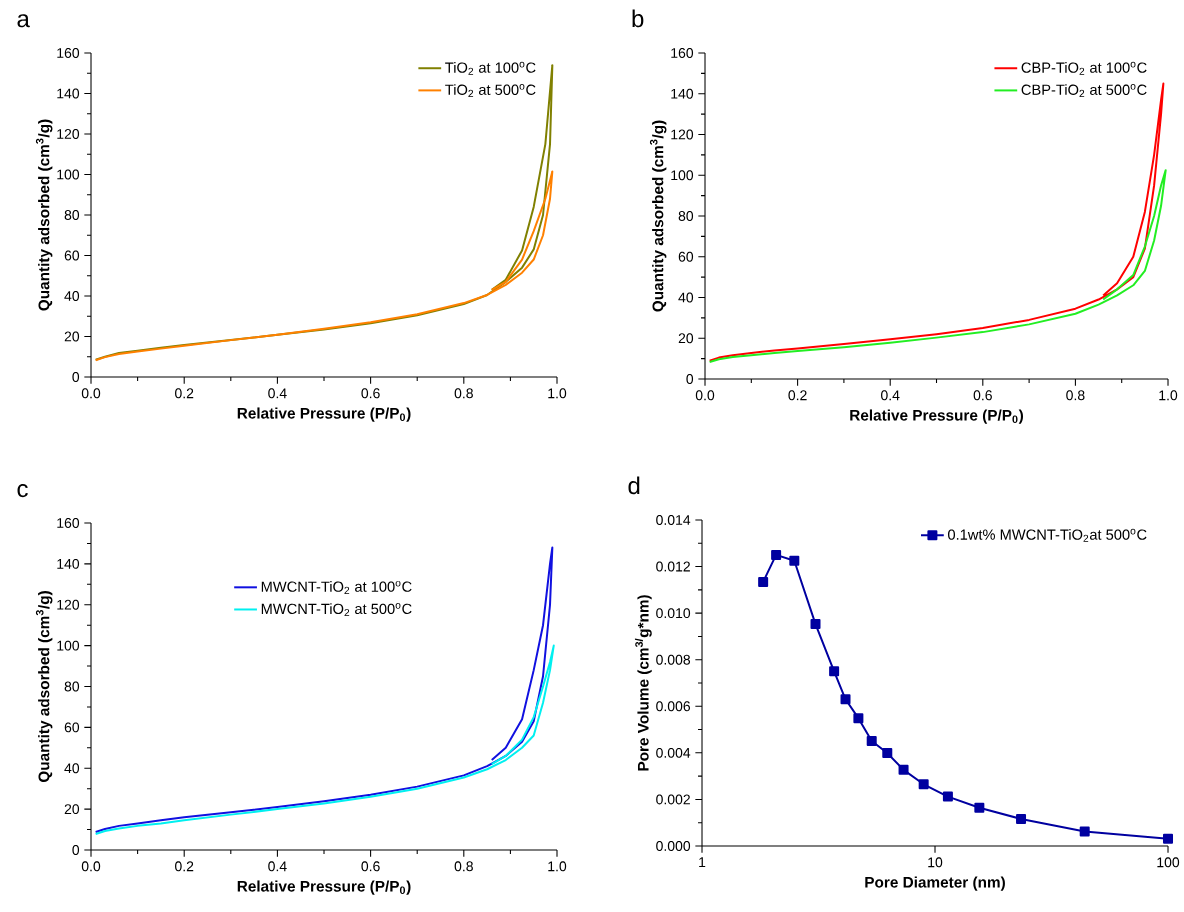  What do you see at coordinates (634, 485) in the screenshot?
I see `chart-title: d` at bounding box center [634, 485].